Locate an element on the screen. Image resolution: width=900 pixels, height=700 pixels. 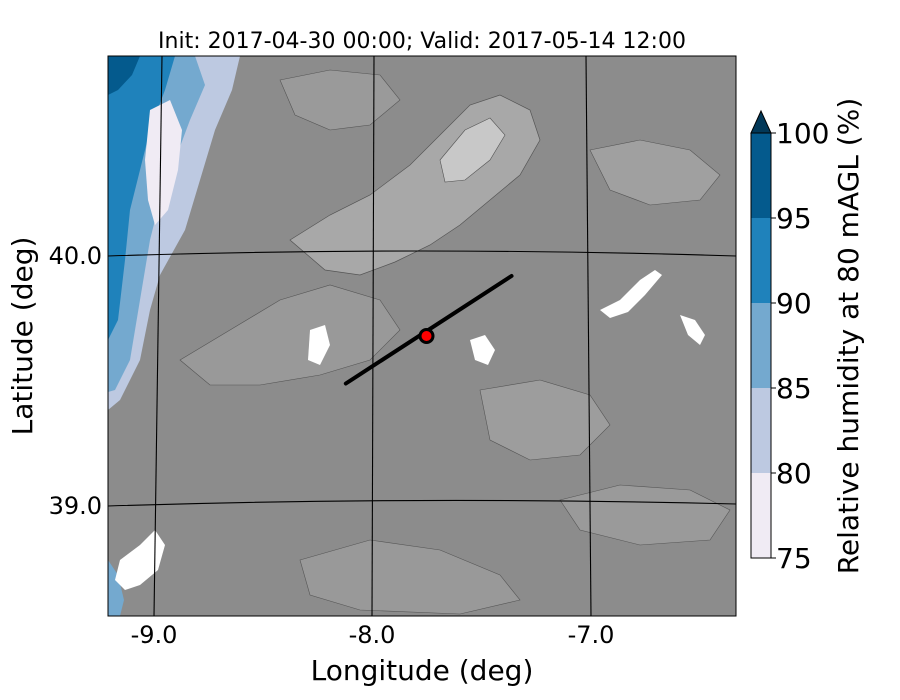
white-patch-sw is located at coordinates (140, 560).